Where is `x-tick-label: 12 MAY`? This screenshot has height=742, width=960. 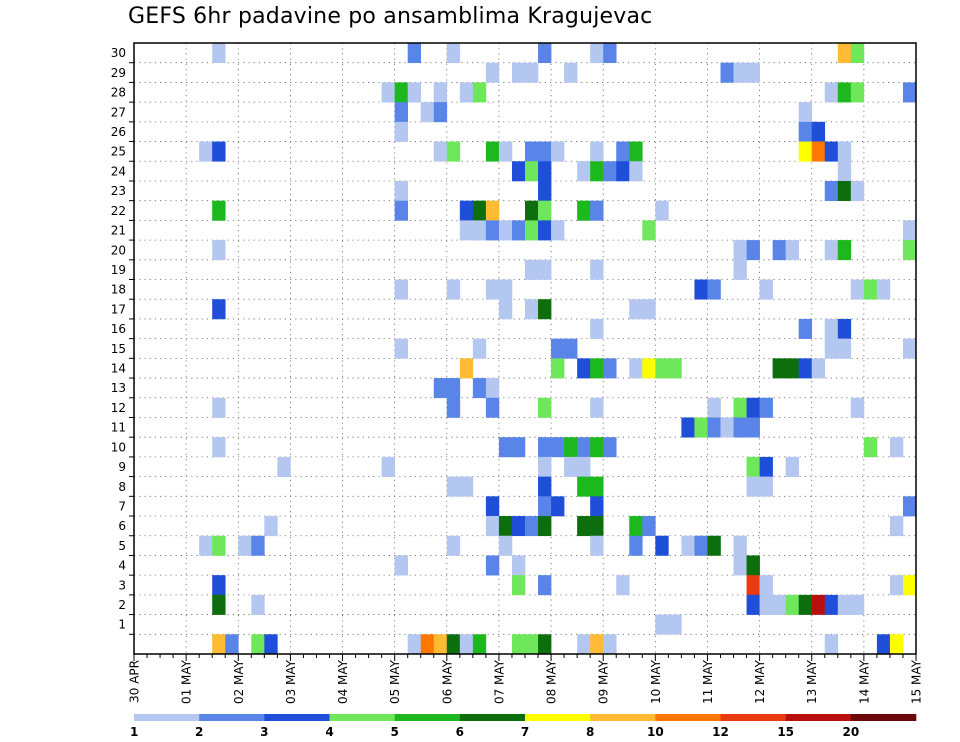
x-tick-label: 12 MAY is located at coordinates (760, 681).